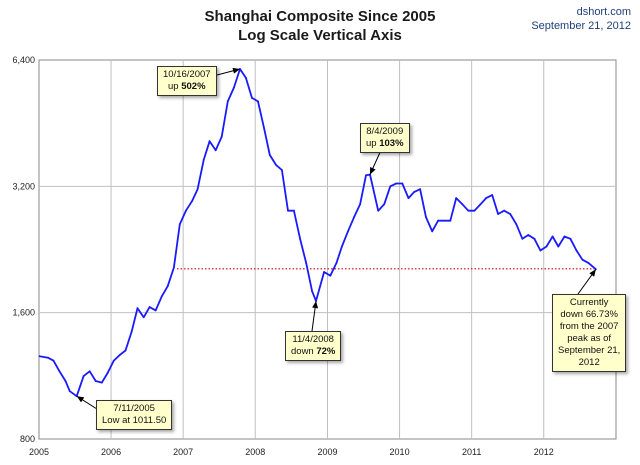 The image size is (640, 465). What do you see at coordinates (183, 452) in the screenshot?
I see `x-tick-label: 2007` at bounding box center [183, 452].